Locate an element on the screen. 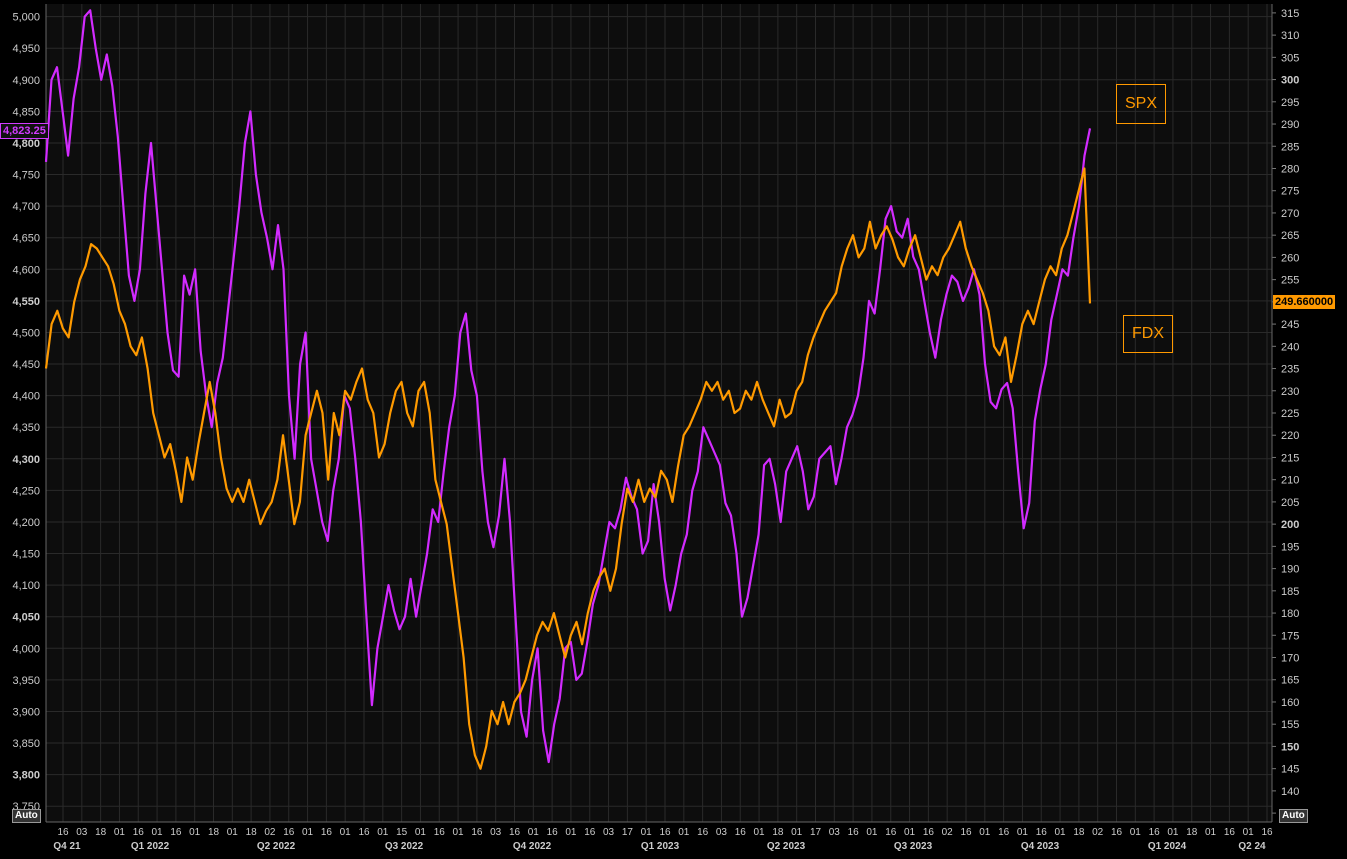  x-period-label: Q2 2022 is located at coordinates (276, 846).